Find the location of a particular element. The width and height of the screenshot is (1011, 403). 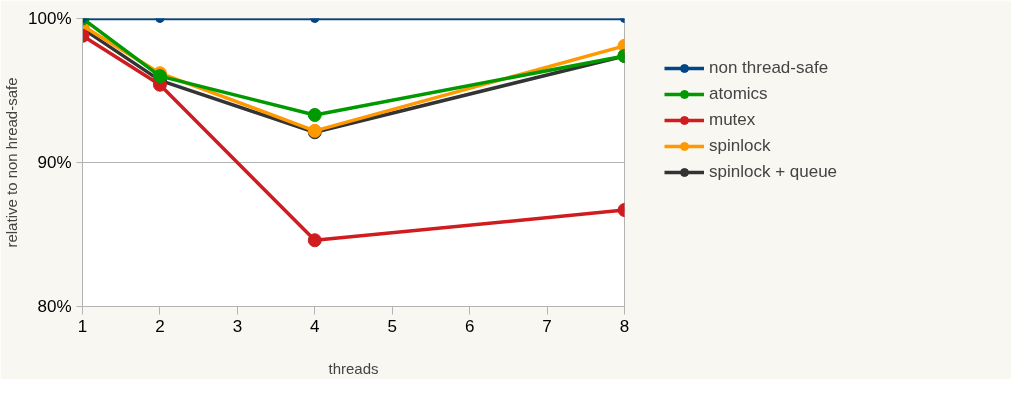

legend-label: mutex is located at coordinates (732, 120).